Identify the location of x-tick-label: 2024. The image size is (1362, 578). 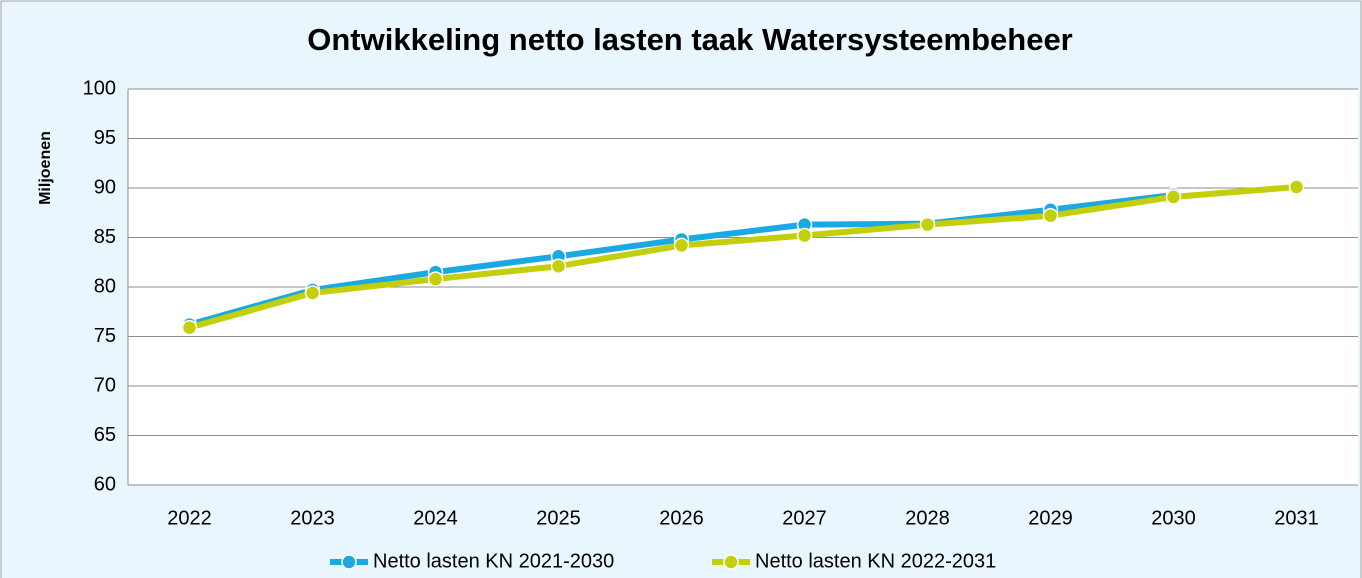
(435, 518).